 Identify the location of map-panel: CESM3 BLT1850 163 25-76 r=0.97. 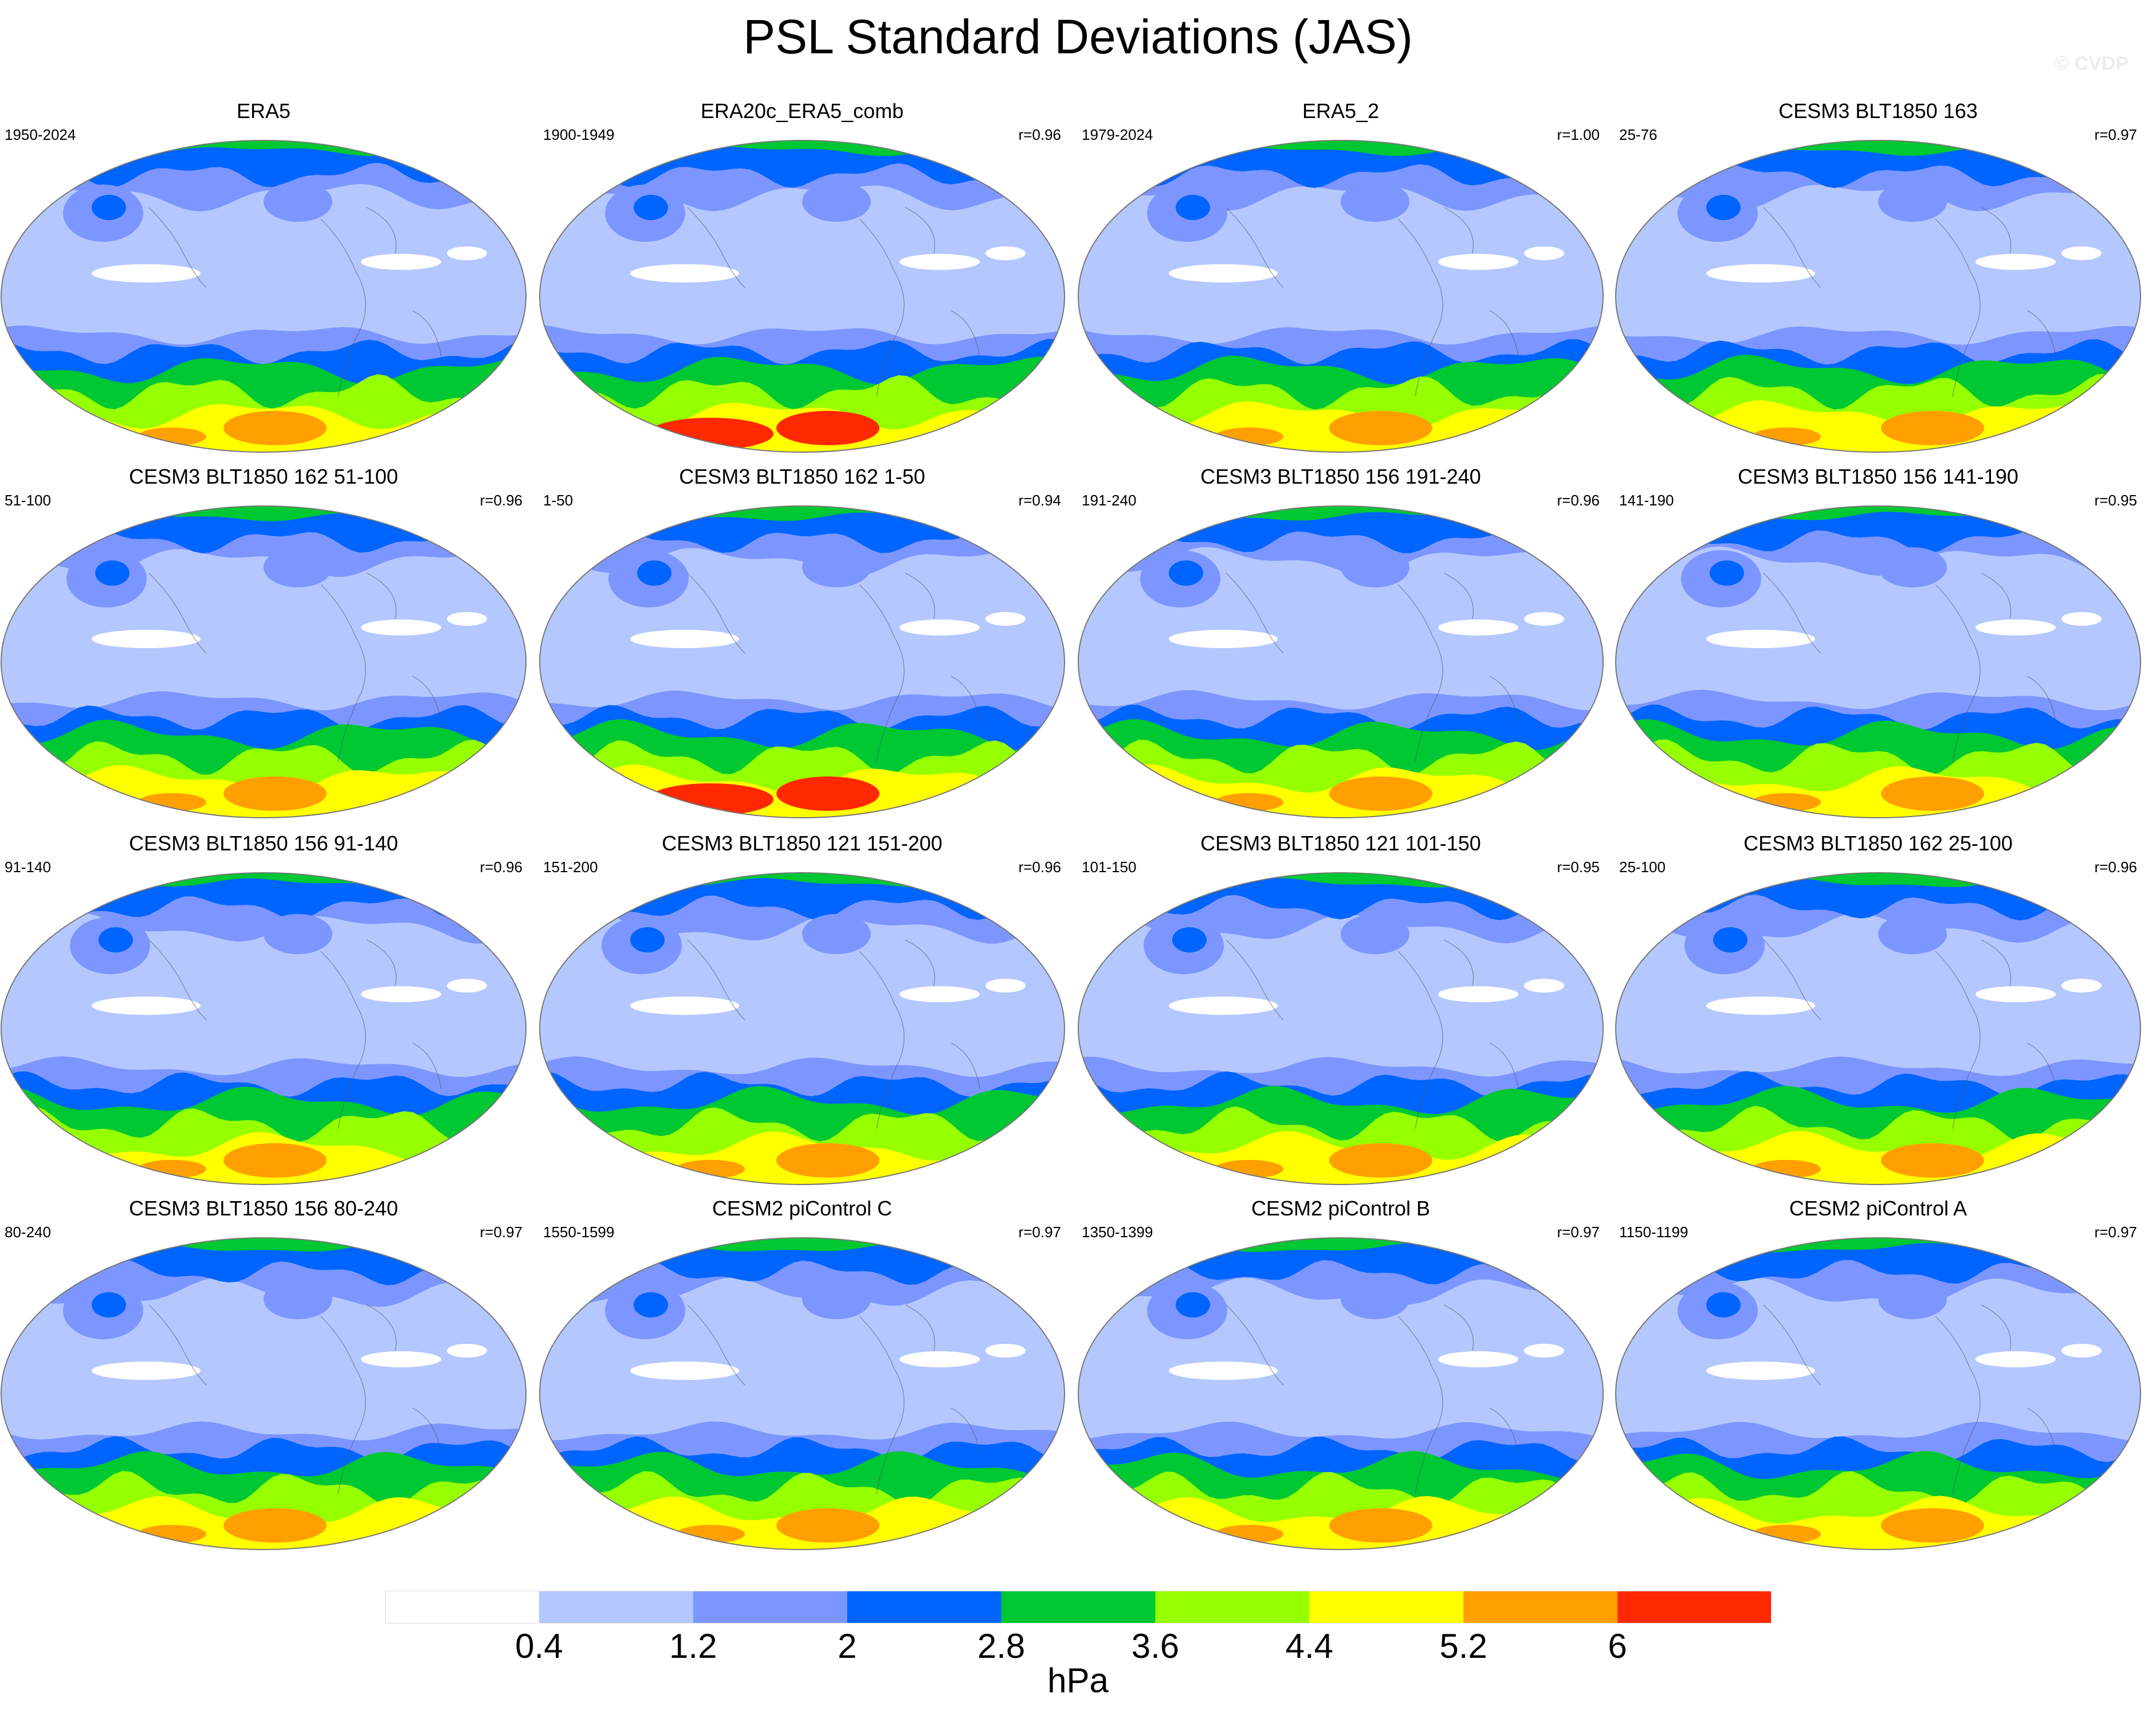
(1878, 276).